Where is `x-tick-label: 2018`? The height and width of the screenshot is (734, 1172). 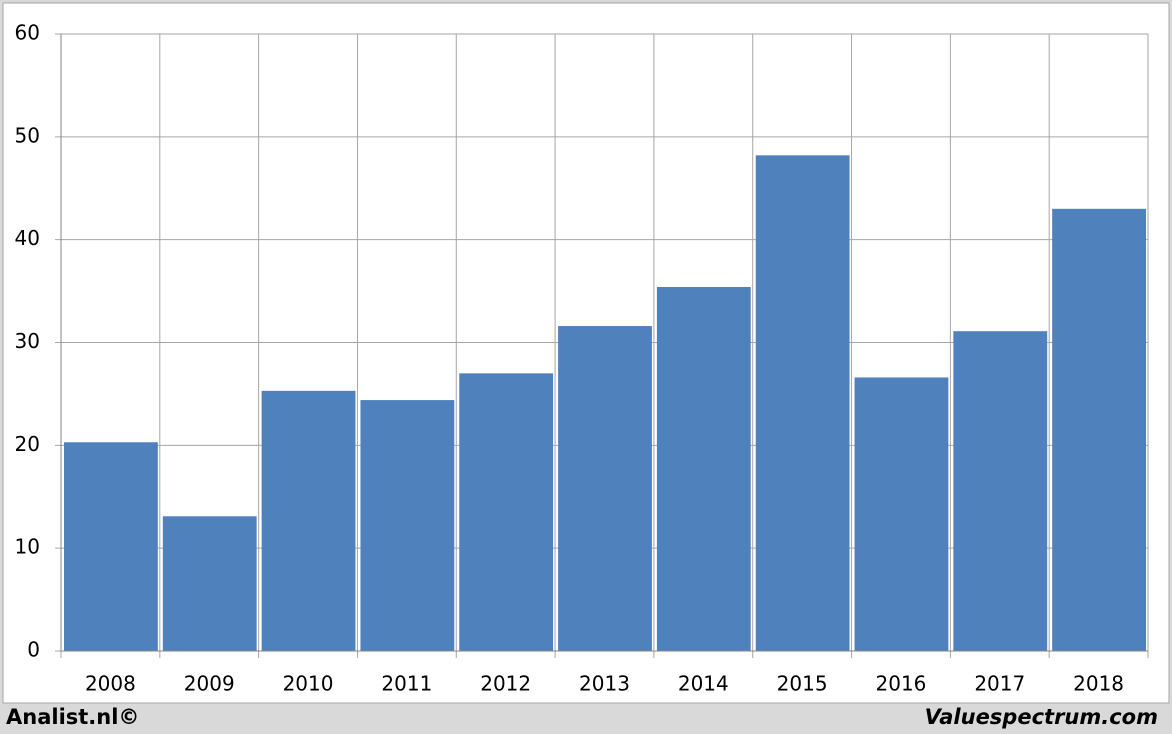 x-tick-label: 2018 is located at coordinates (1098, 684).